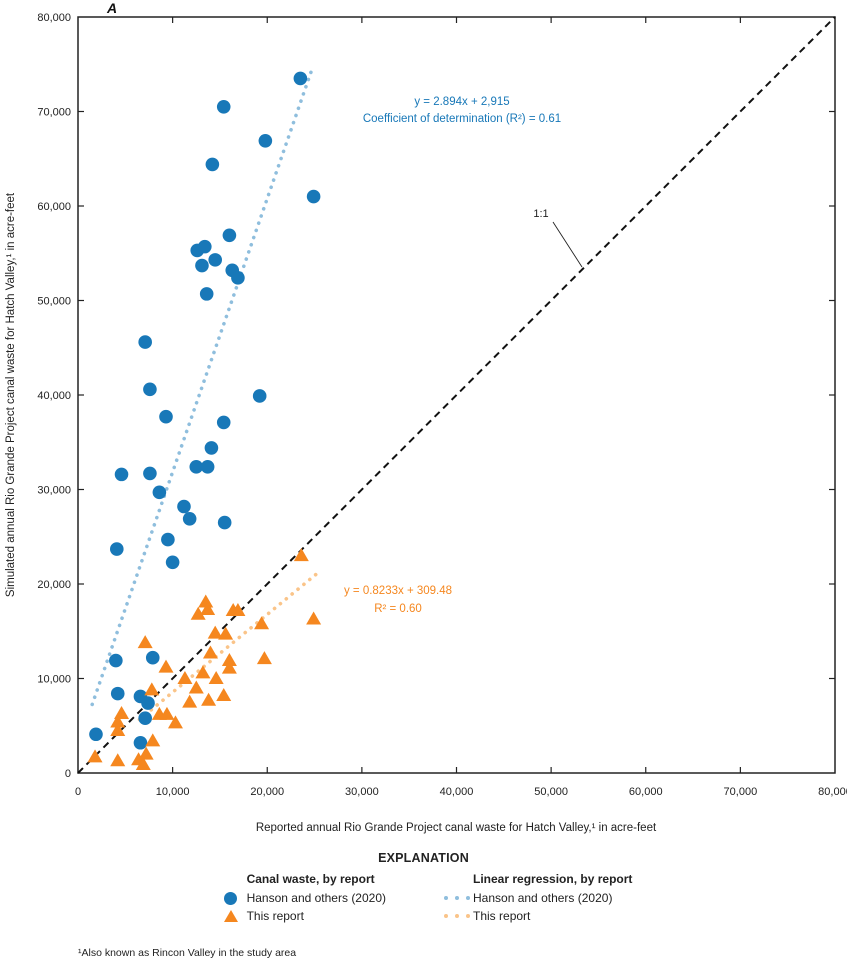 This screenshot has width=847, height=980. Describe the element at coordinates (540, 214) in the screenshot. I see `one-to-one-label: 1:1` at that location.